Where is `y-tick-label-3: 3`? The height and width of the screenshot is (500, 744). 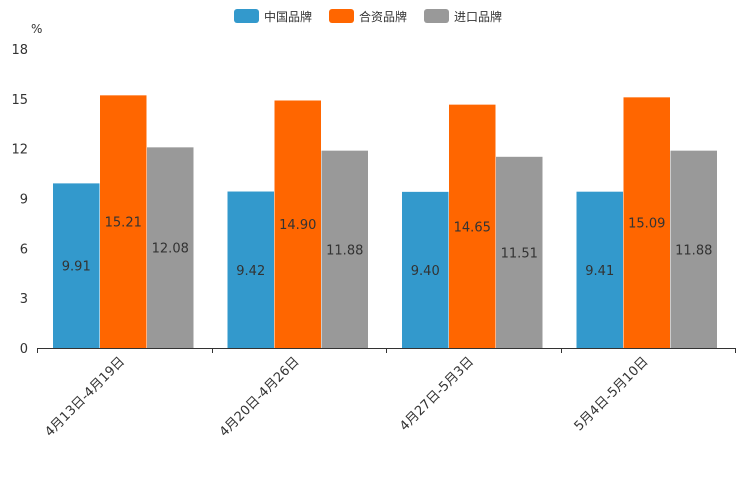
y-tick-label-3: 3 is located at coordinates (24, 299).